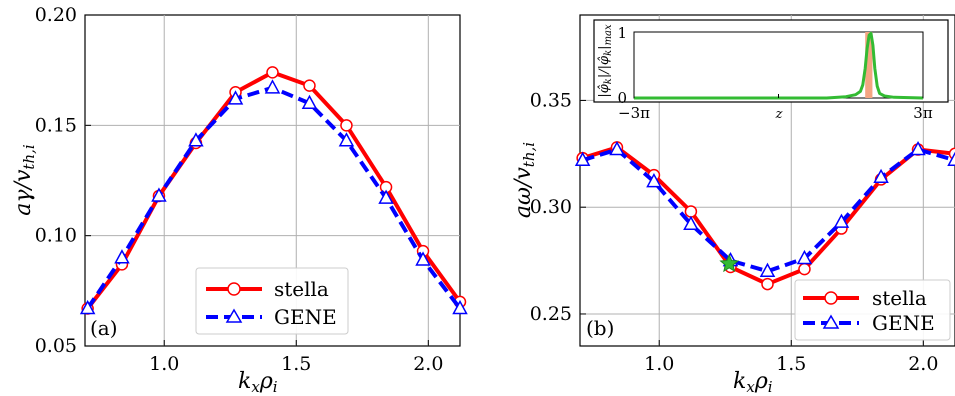 The image size is (955, 396). What do you see at coordinates (56, 15) in the screenshot?
I see `y-tick-label: 0.20` at bounding box center [56, 15].